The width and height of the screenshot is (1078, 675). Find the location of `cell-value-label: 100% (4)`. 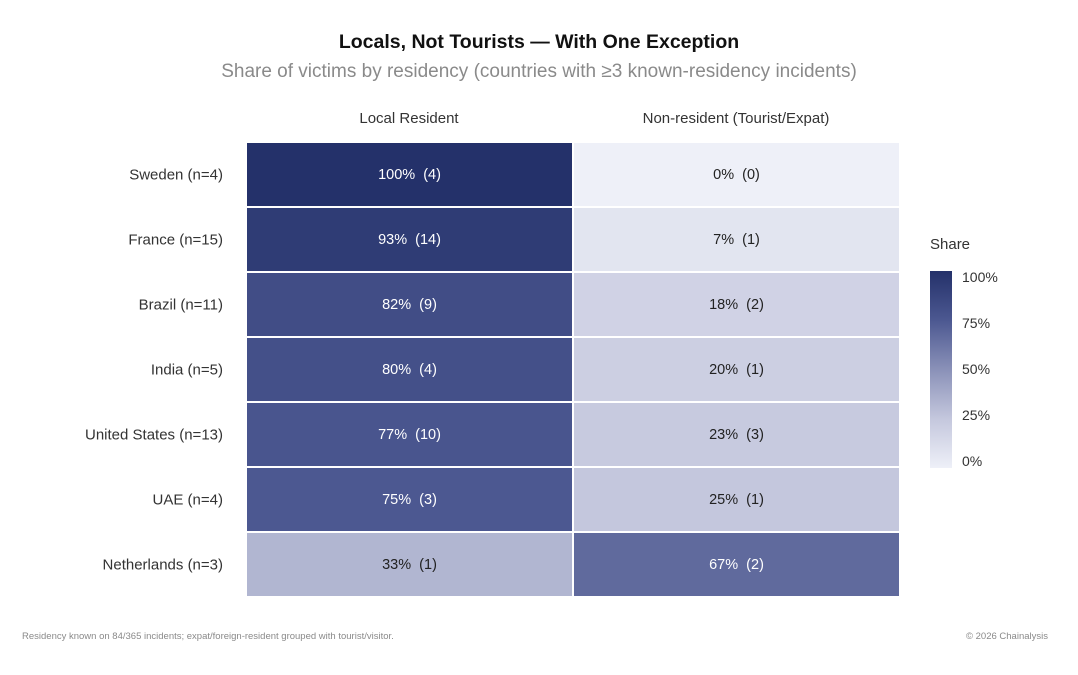

cell-value-label: 100% (4) is located at coordinates (409, 174).